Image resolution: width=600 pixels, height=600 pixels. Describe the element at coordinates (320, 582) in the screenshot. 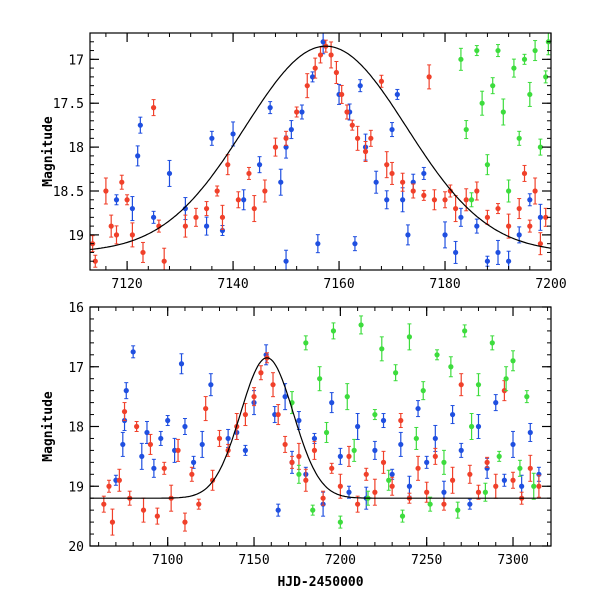

I see `x-axis-label: HJD-2450000` at that location.